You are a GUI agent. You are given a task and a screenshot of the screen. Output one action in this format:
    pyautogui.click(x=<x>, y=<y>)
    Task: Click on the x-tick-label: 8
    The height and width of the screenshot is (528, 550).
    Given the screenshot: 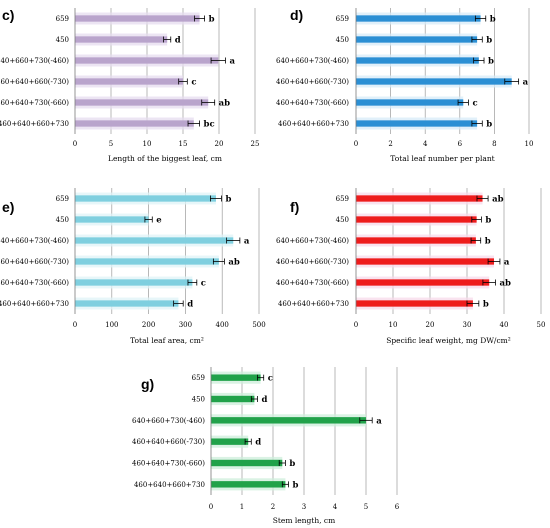 What is the action you would take?
    pyautogui.click(x=494, y=144)
    